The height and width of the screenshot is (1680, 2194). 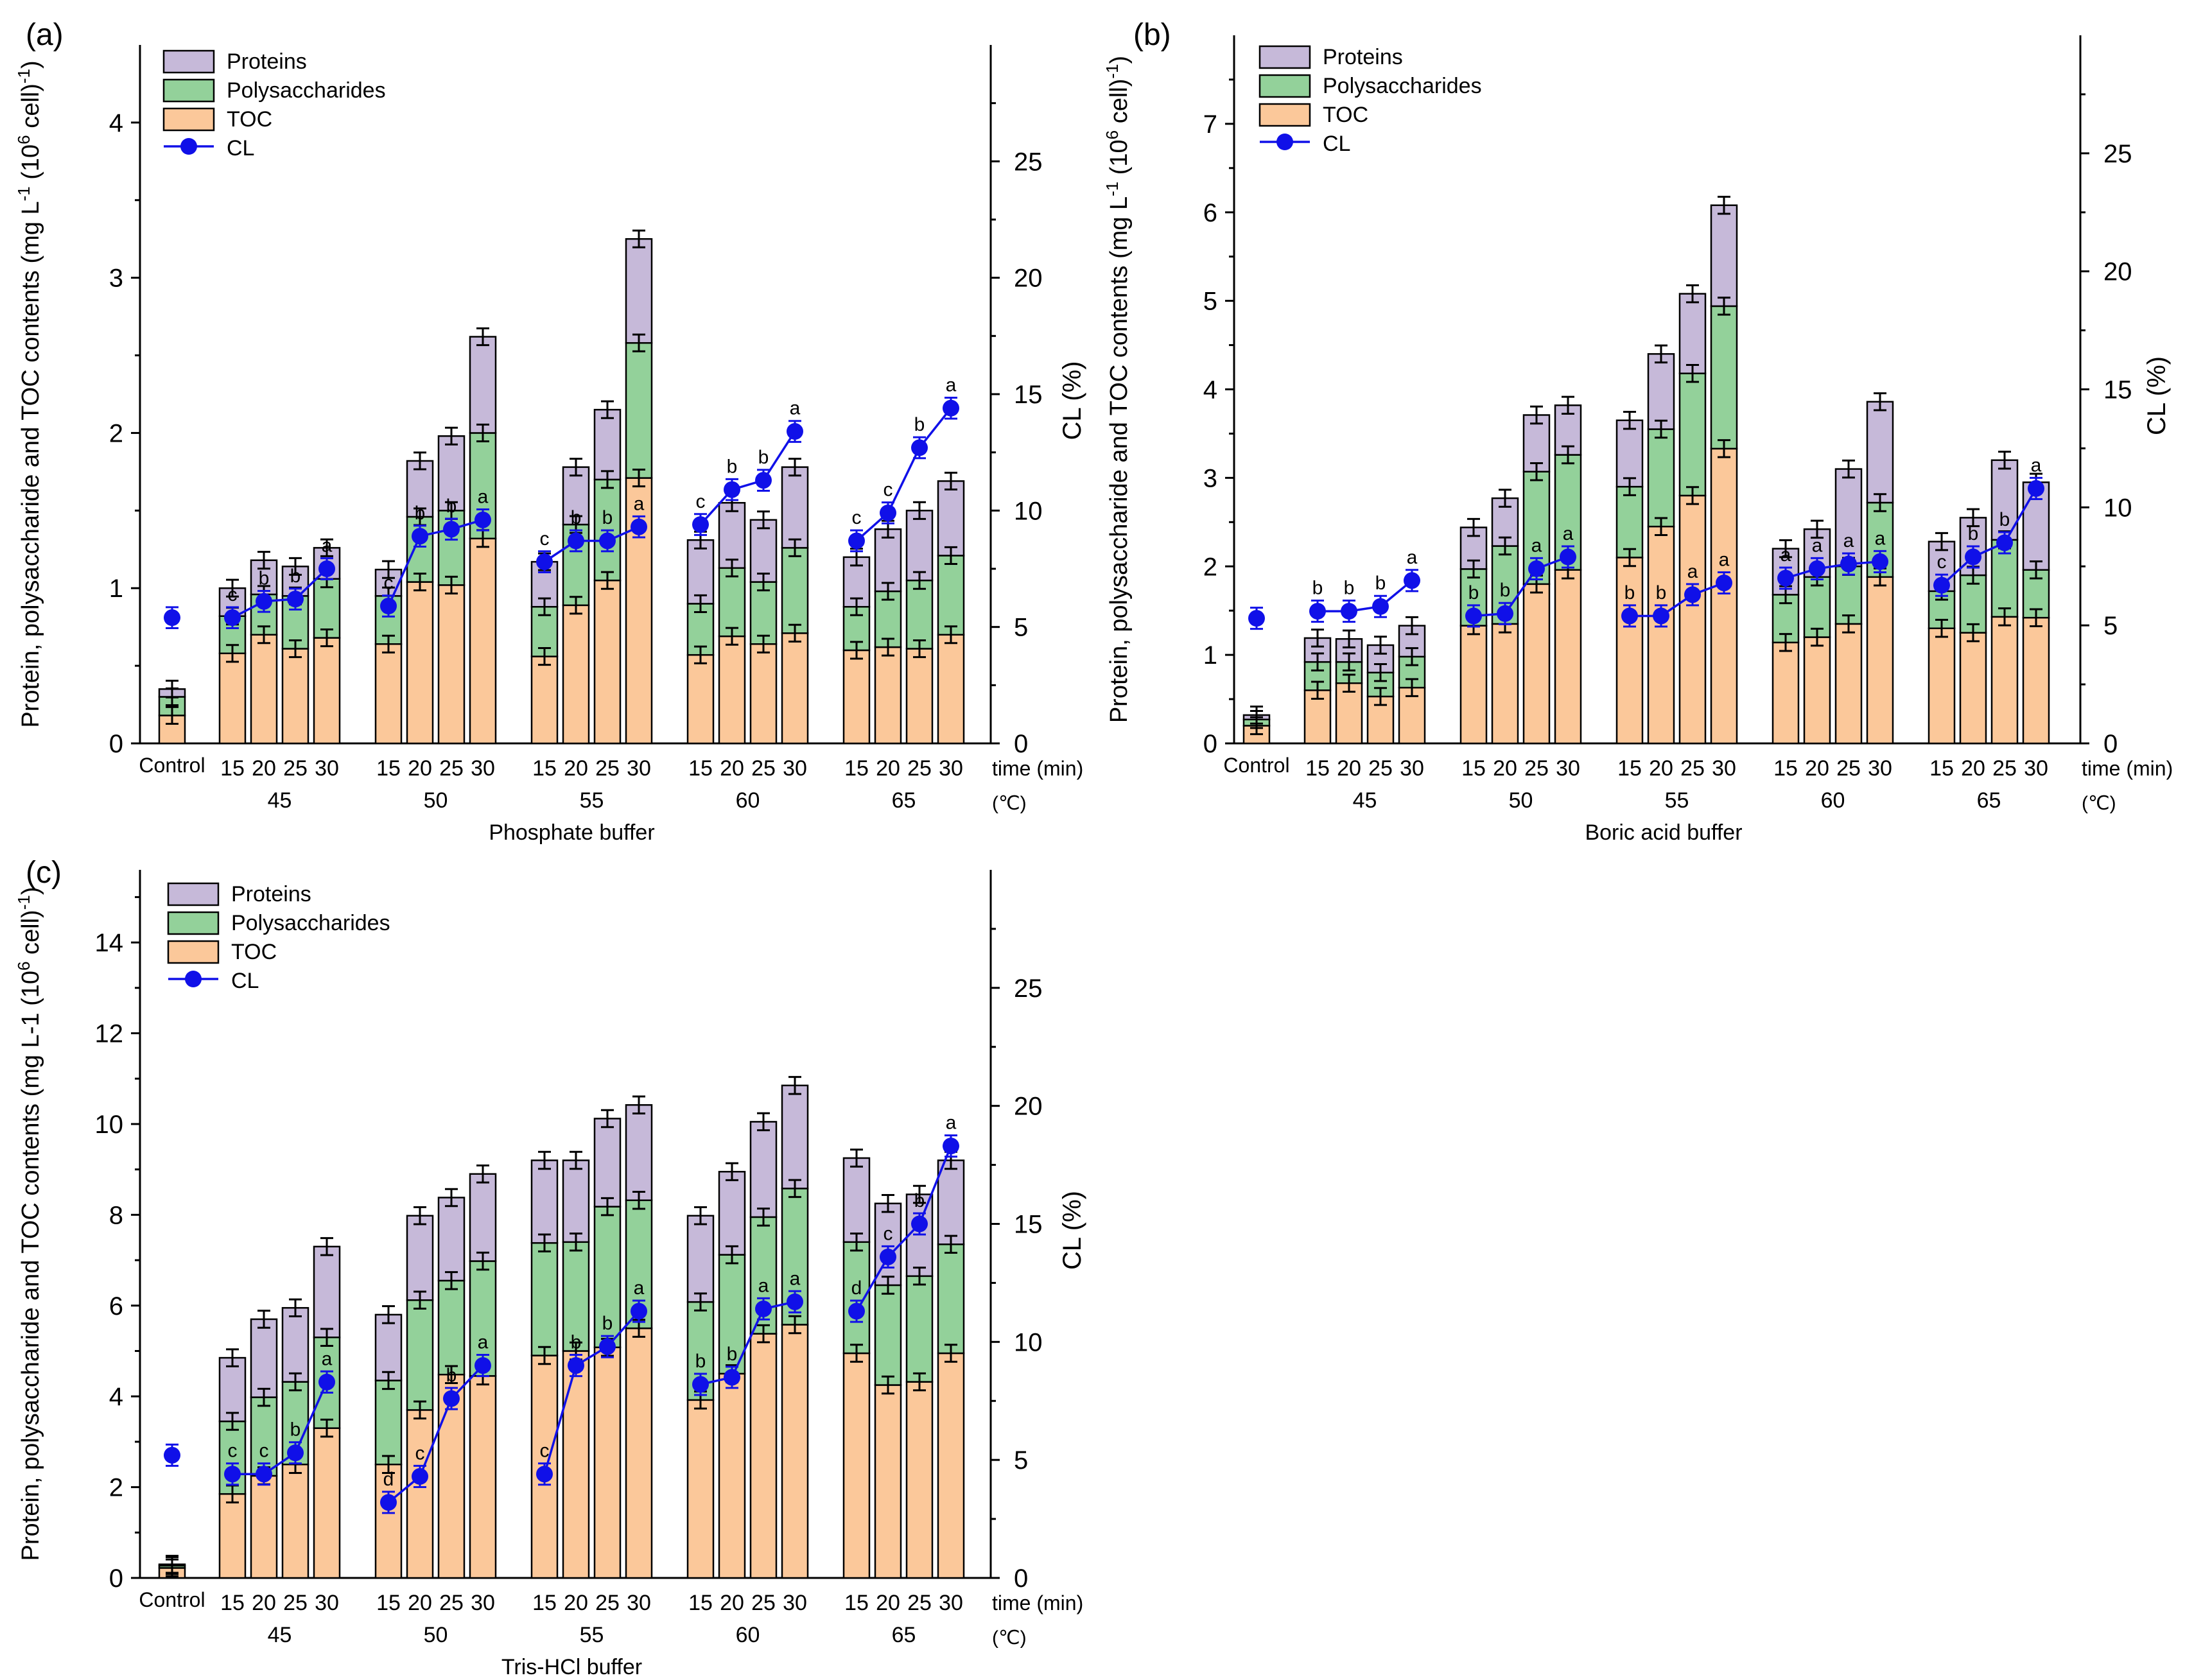 What do you see at coordinates (2099, 803) in the screenshot?
I see `temperature-unit-label: (℃)` at bounding box center [2099, 803].